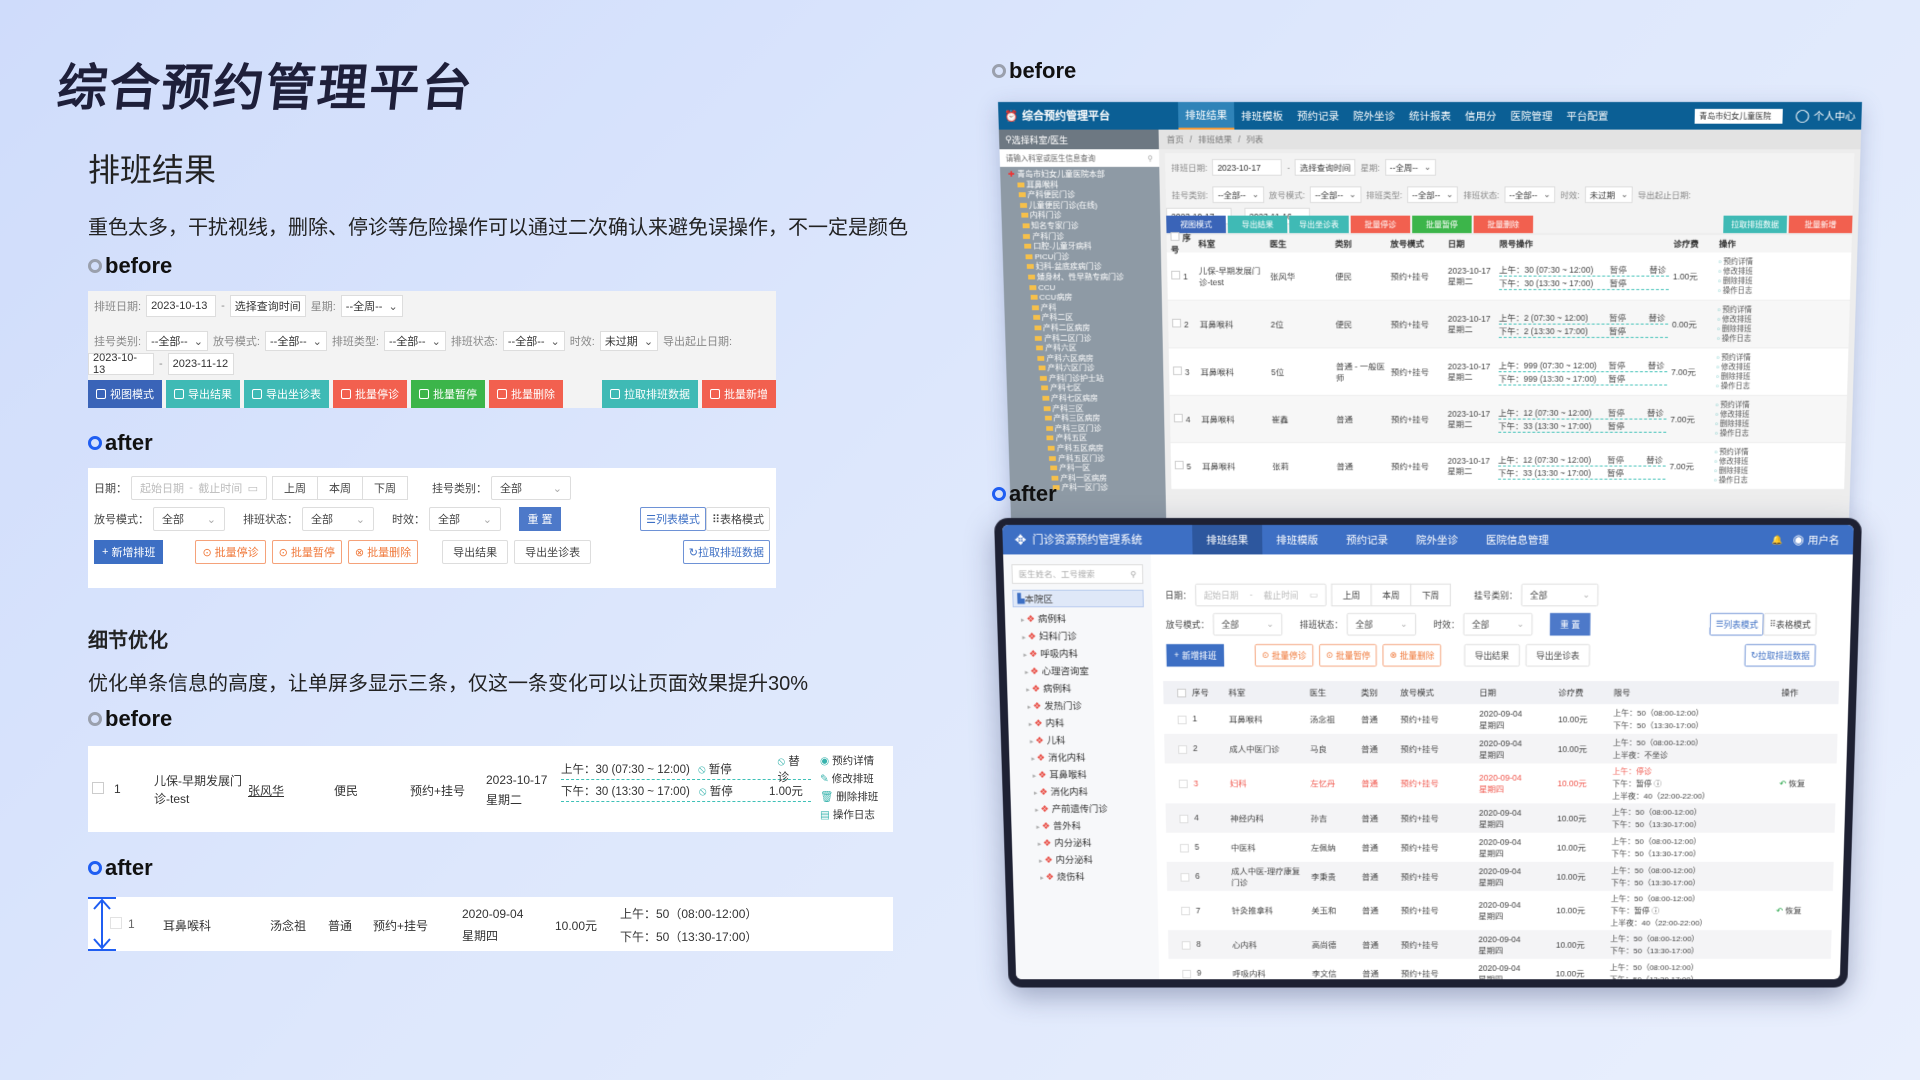  What do you see at coordinates (230, 552) in the screenshot?
I see `batch-stop-button: ⊙ 批量停诊` at bounding box center [230, 552].